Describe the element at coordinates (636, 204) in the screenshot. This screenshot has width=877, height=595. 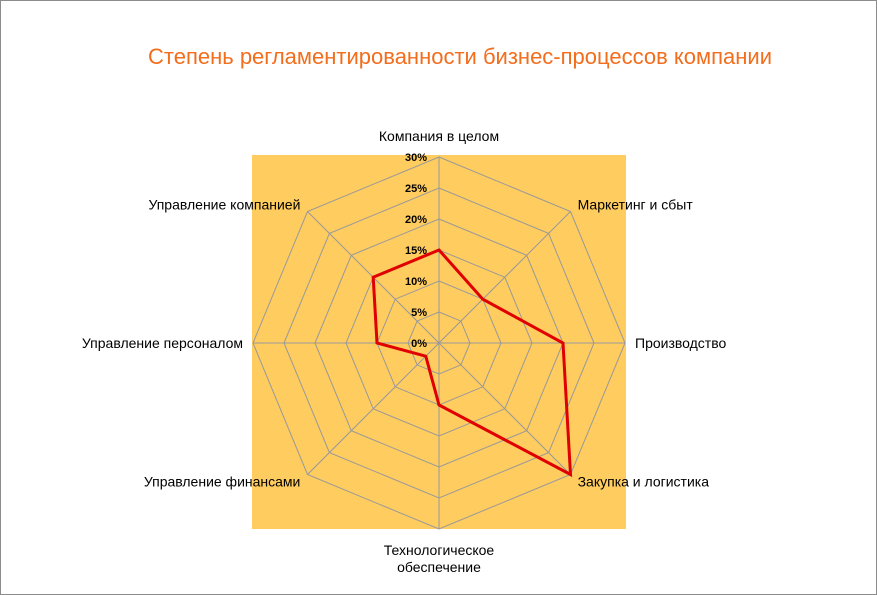
I see `category-label: Маркетинг и сбыт` at that location.